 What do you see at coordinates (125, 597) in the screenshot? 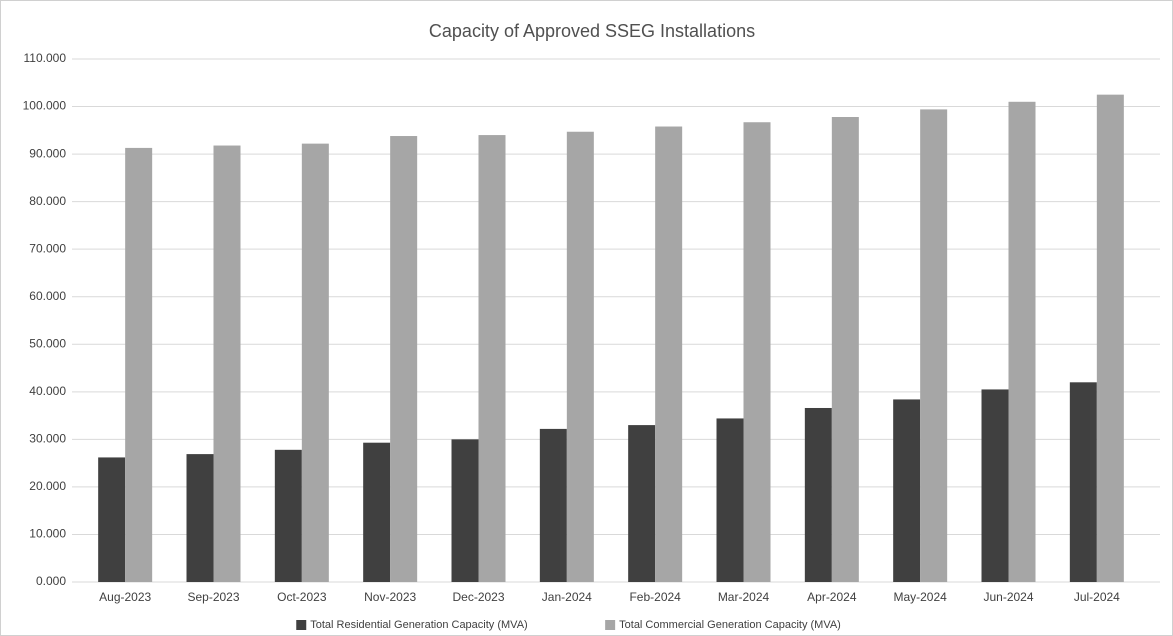
I see `x-tick-label: Aug-2023` at bounding box center [125, 597].